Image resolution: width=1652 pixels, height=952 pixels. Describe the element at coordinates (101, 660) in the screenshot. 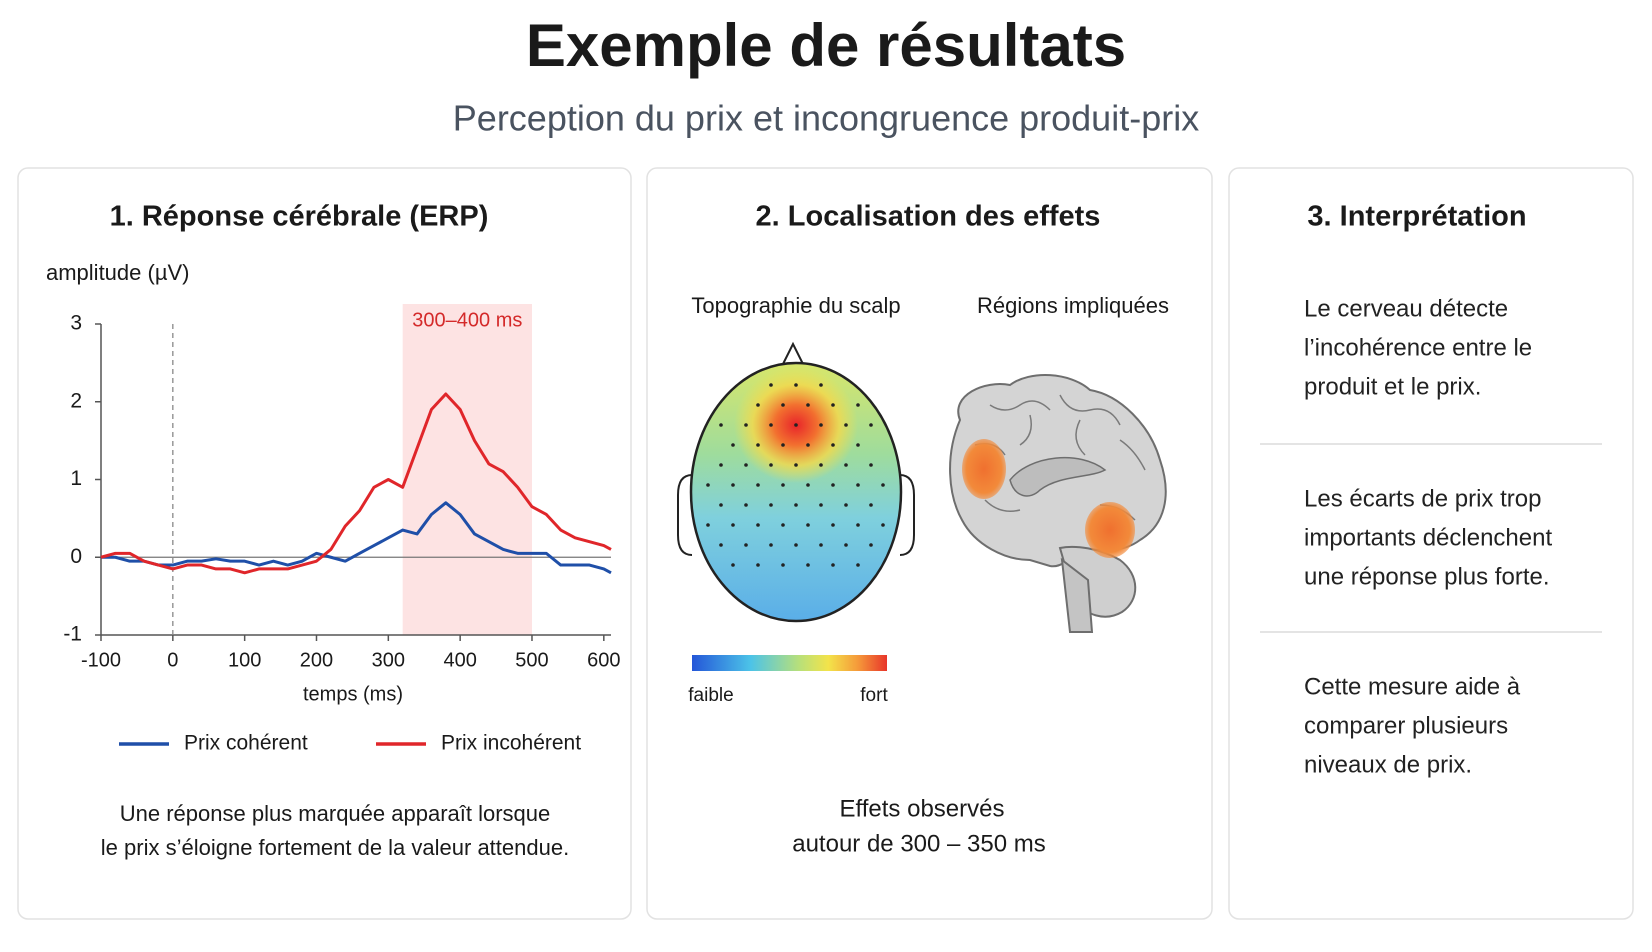

I see `x-tick-label: -100` at that location.